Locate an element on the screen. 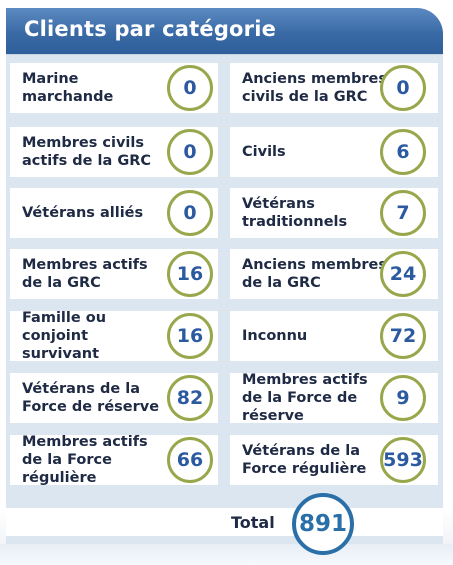 The width and height of the screenshot is (453, 565). category-label: Anciens membres de la GRC is located at coordinates (314, 274).